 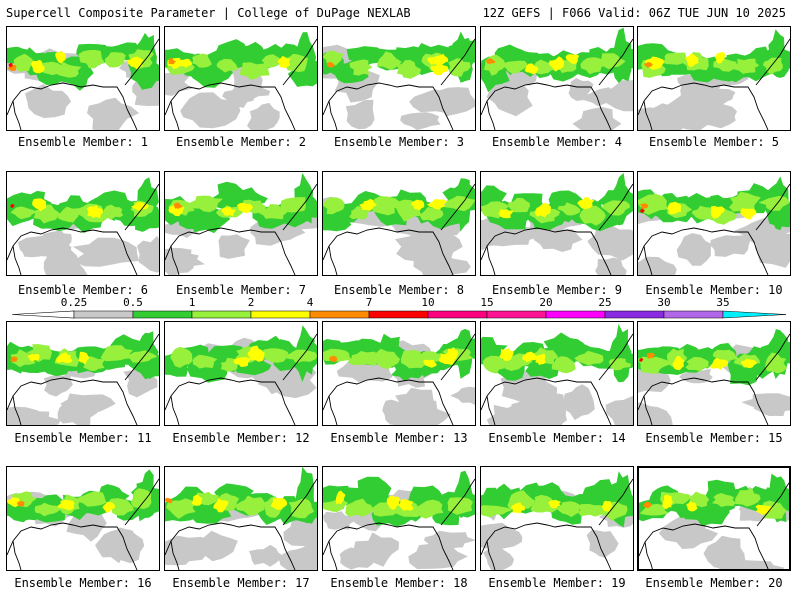 What do you see at coordinates (398, 314) in the screenshot?
I see `colorbar-swatch` at bounding box center [398, 314].